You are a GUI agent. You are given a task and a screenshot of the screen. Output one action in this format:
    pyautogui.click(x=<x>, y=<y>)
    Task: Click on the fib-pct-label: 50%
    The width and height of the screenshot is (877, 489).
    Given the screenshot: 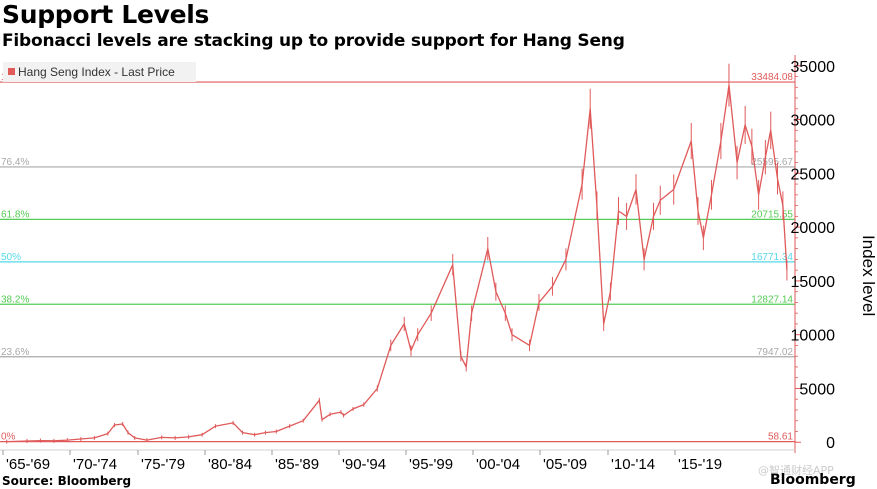 What is the action you would take?
    pyautogui.click(x=11, y=257)
    